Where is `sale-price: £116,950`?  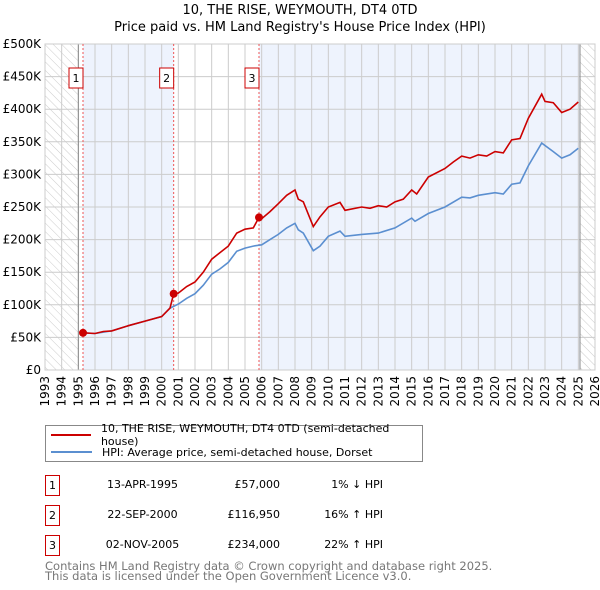 sale-price: £116,950 is located at coordinates (254, 514).